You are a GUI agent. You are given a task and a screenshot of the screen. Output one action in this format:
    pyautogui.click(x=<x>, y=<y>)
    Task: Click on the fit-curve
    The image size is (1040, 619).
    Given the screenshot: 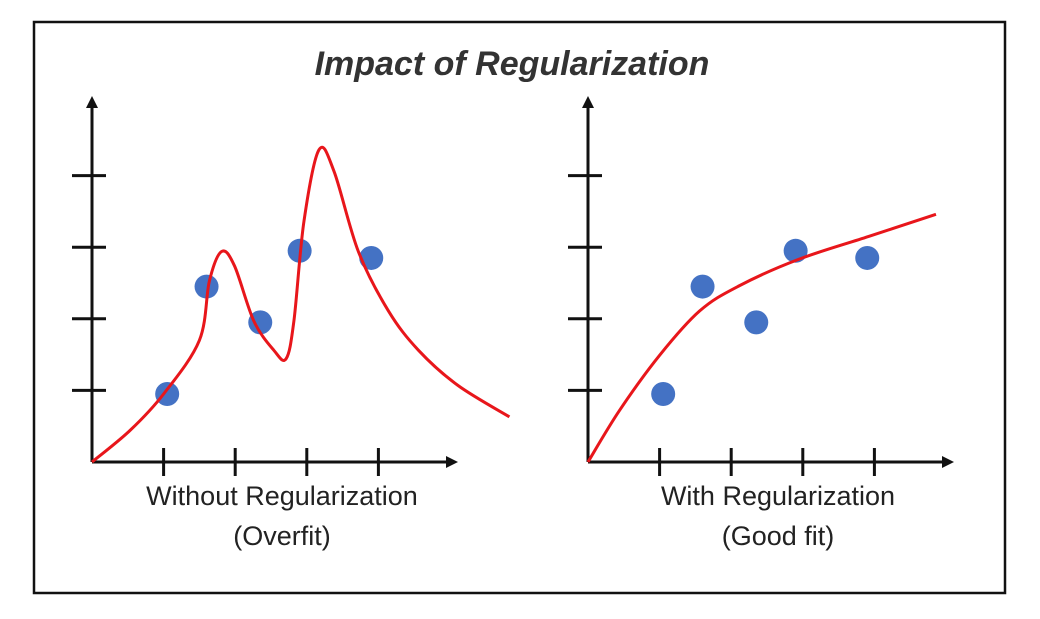 What is the action you would take?
    pyautogui.click(x=761, y=337)
    